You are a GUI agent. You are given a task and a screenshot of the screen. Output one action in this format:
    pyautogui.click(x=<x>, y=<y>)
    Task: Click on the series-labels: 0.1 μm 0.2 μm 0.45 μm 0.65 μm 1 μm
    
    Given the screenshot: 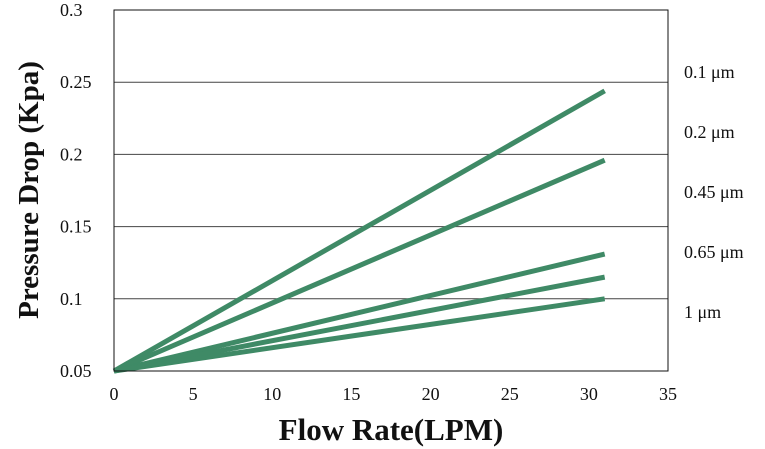 What is the action you would take?
    pyautogui.click(x=714, y=192)
    